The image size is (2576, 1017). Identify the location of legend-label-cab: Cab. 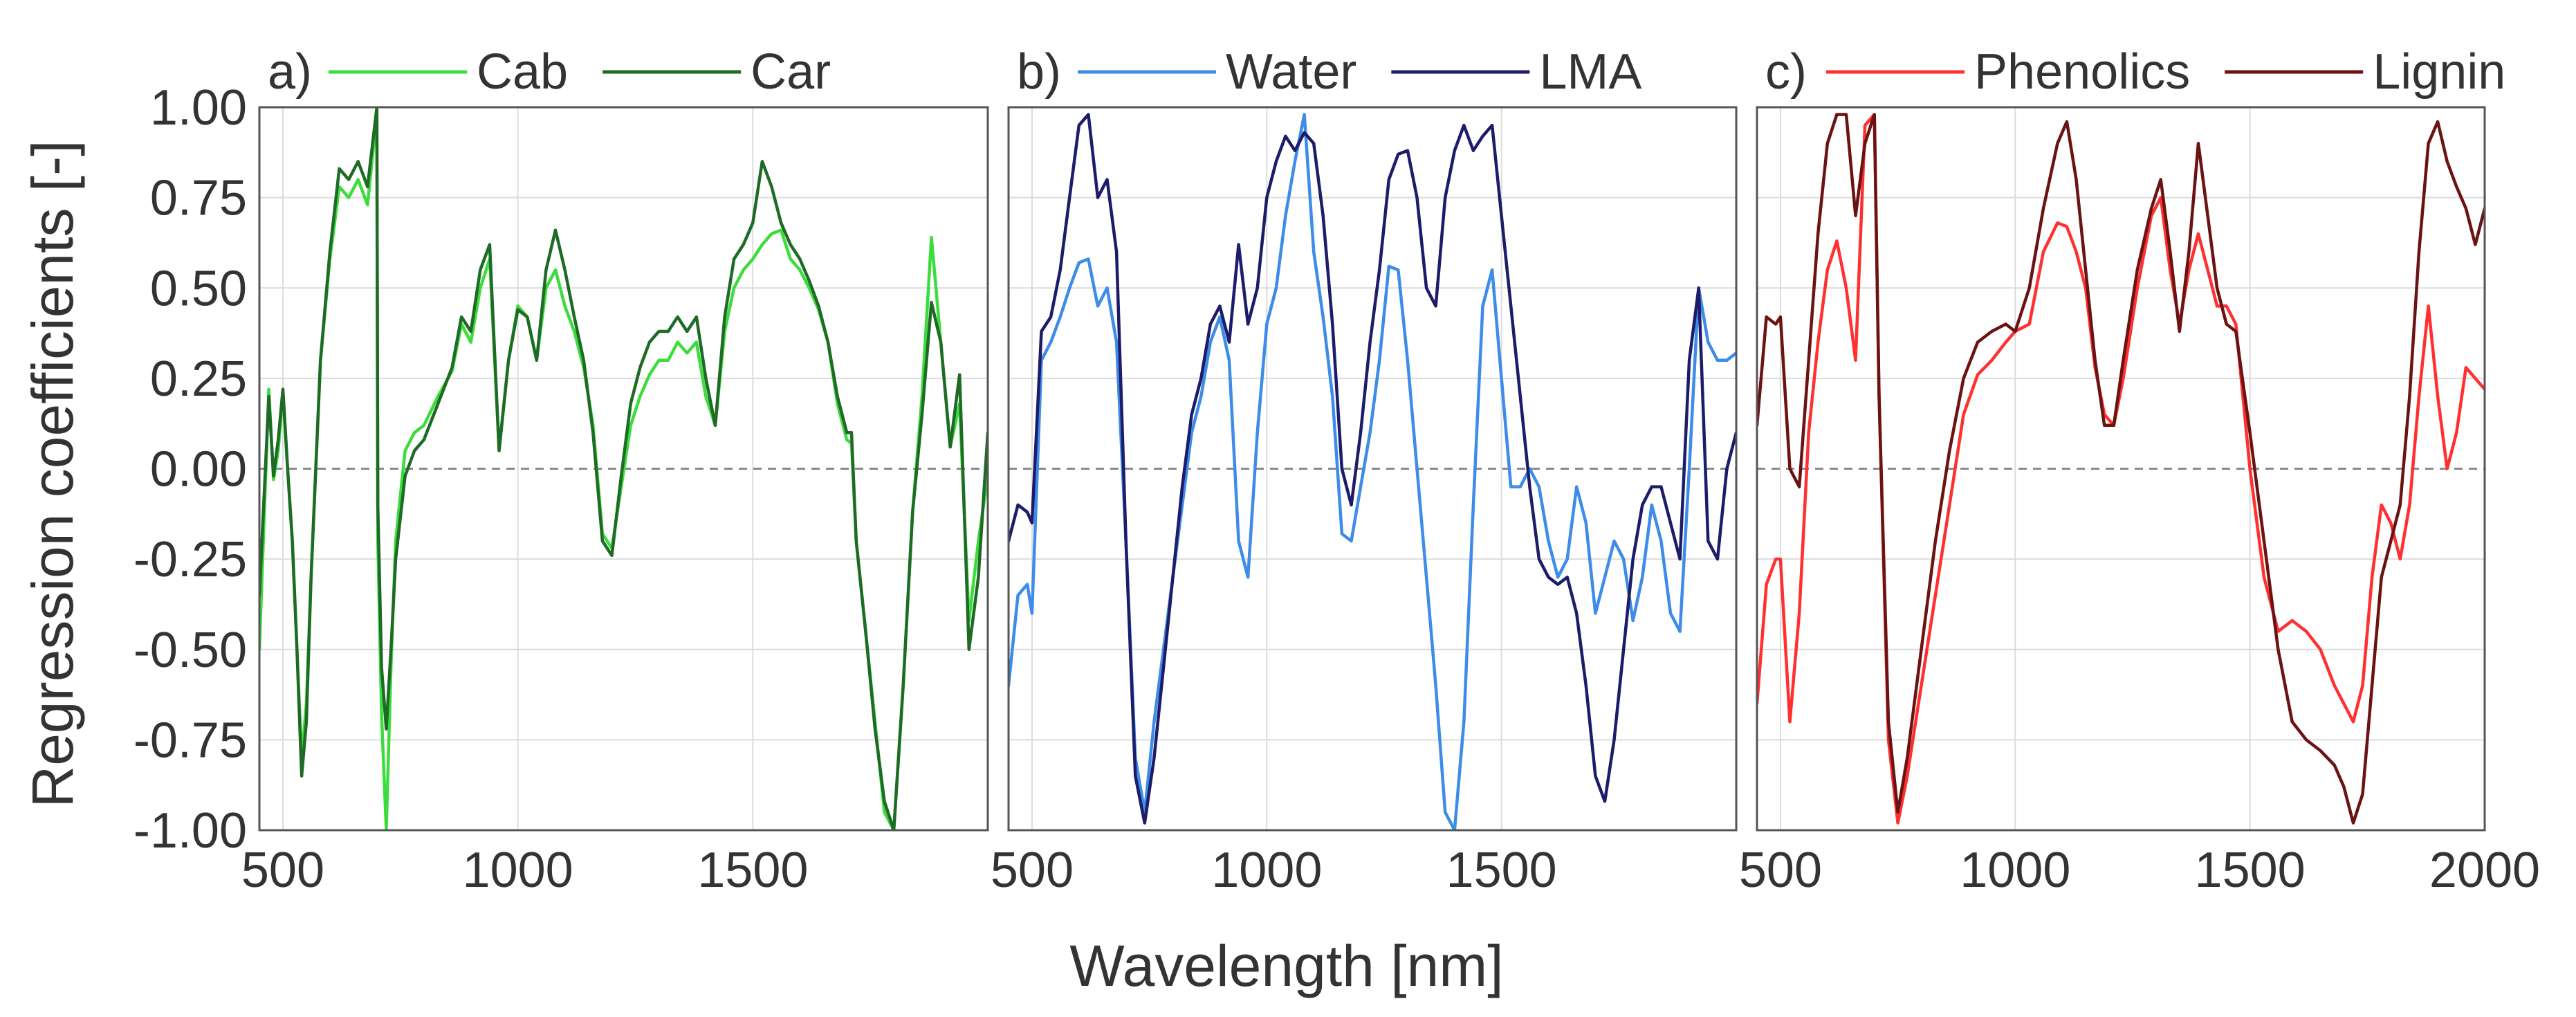
(522, 72).